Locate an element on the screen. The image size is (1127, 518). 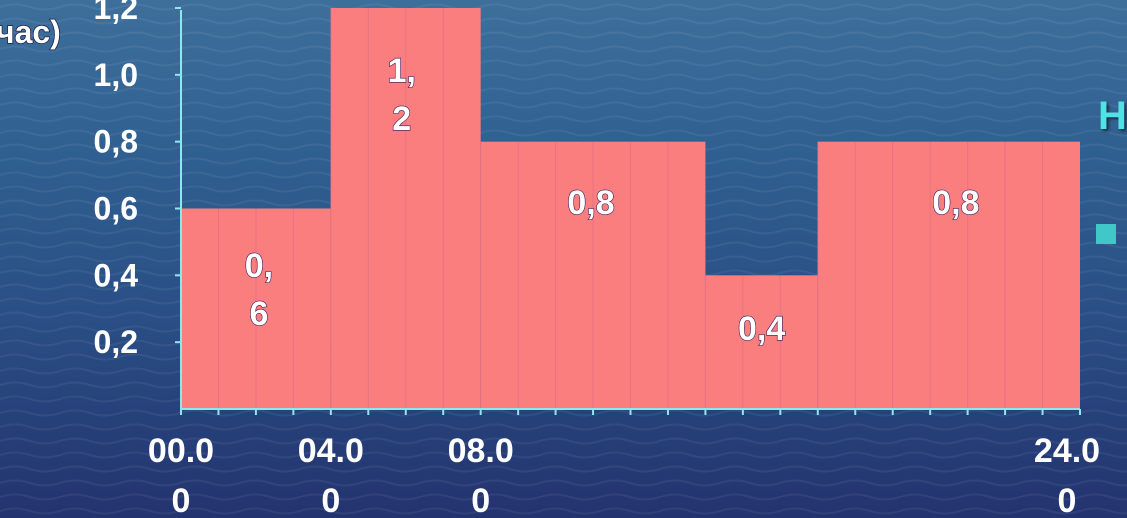
bar-value-label: 0, 6 is located at coordinates (259, 290).